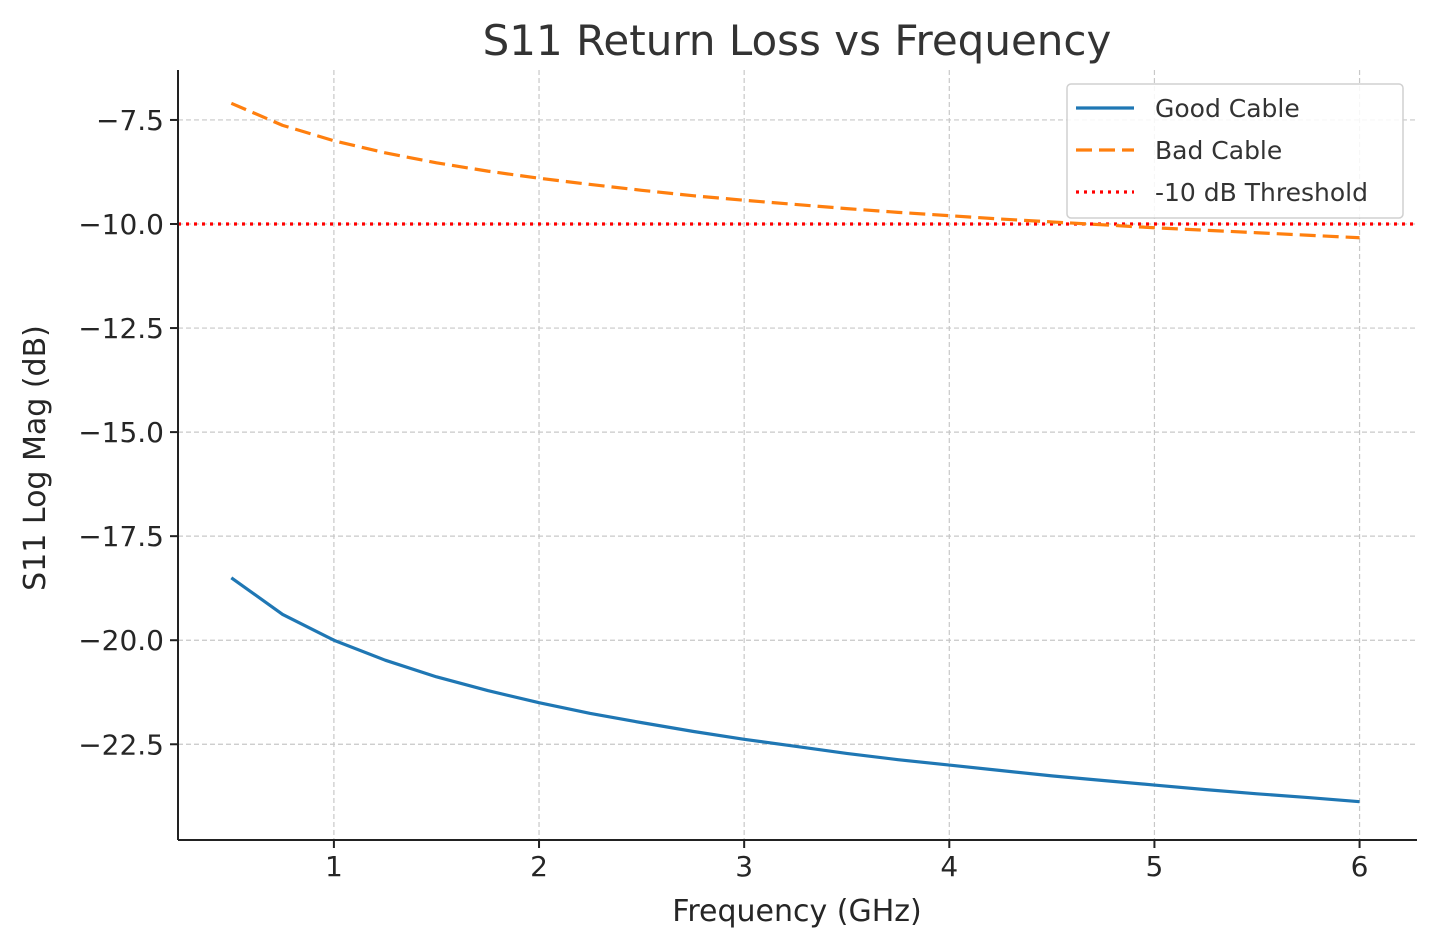 Image resolution: width=1436 pixels, height=947 pixels. I want to click on y-tick-label: −20.0, so click(121, 640).